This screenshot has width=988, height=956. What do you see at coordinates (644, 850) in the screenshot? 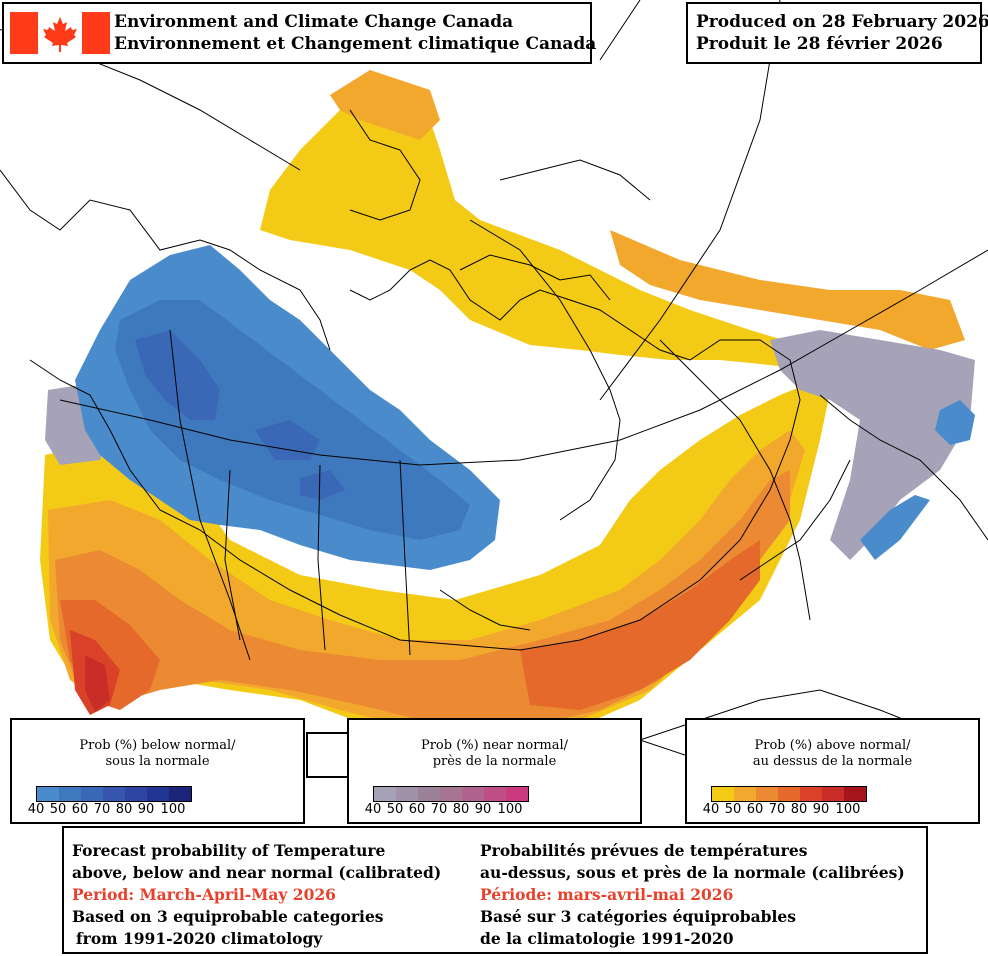
I see `caption-fr-line1: Probabilités prévues de températures` at bounding box center [644, 850].